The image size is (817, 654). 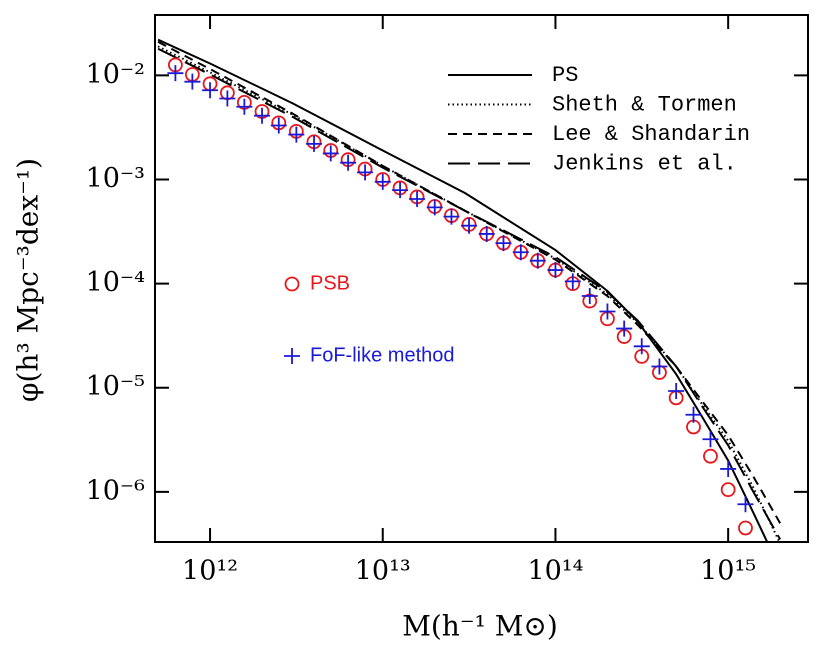 I want to click on x-tick-label: 10¹², so click(x=210, y=571).